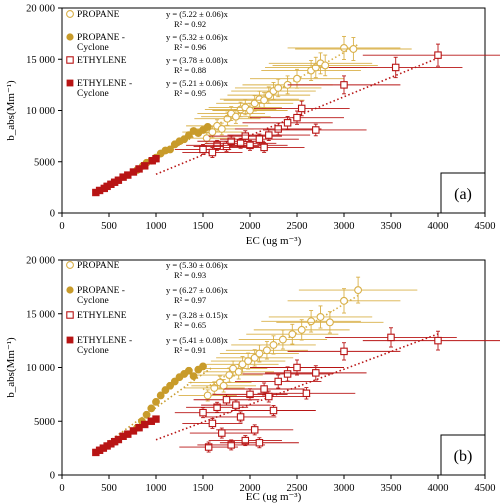 The width and height of the screenshot is (500, 504). Describe the element at coordinates (40, 314) in the screenshot. I see `y-tick-label: 15 000` at that location.